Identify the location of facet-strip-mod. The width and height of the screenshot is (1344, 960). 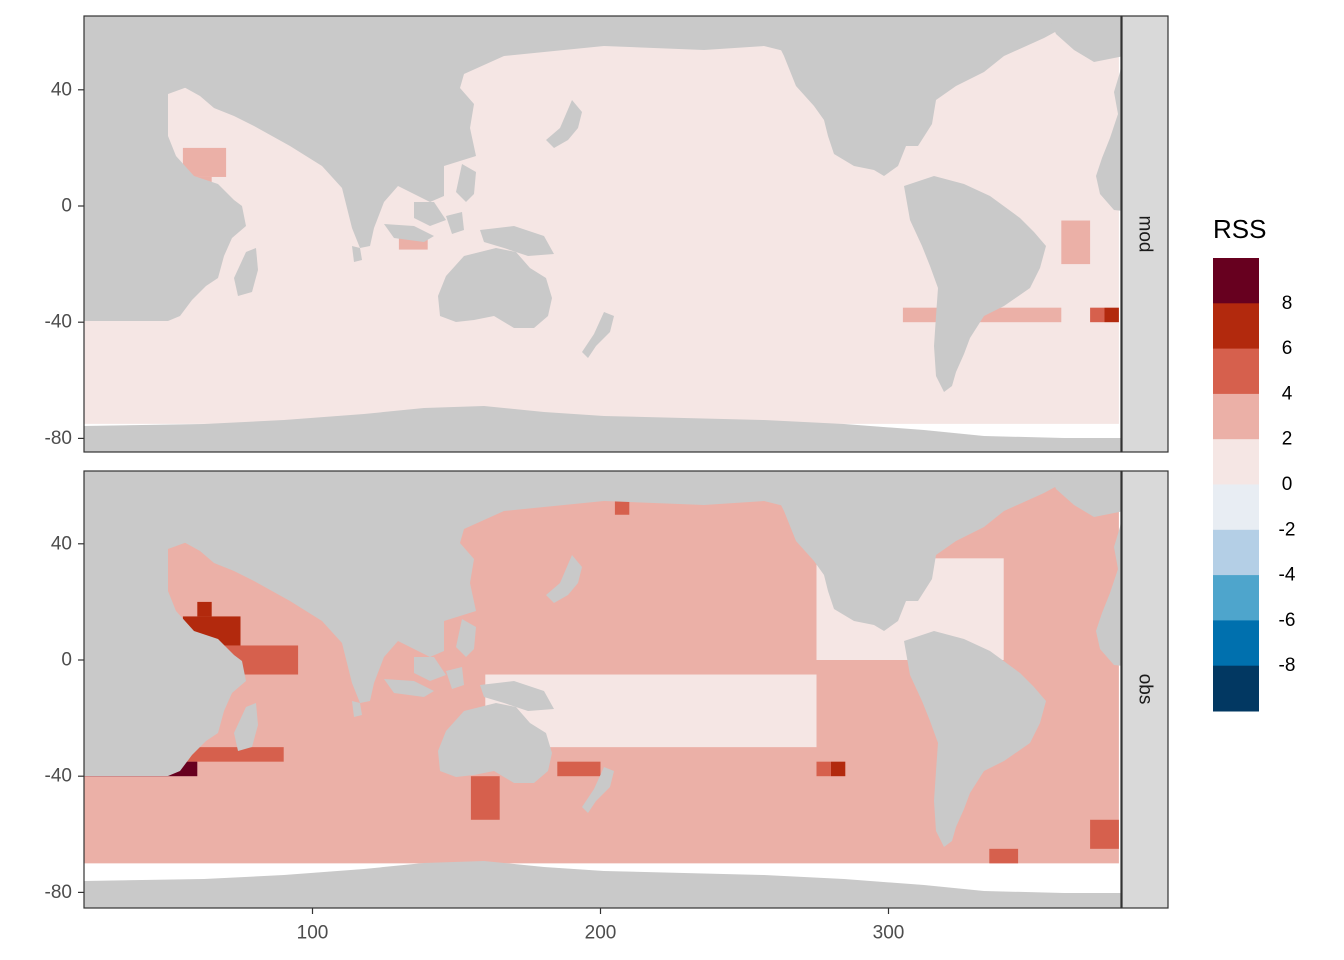
(1145, 234).